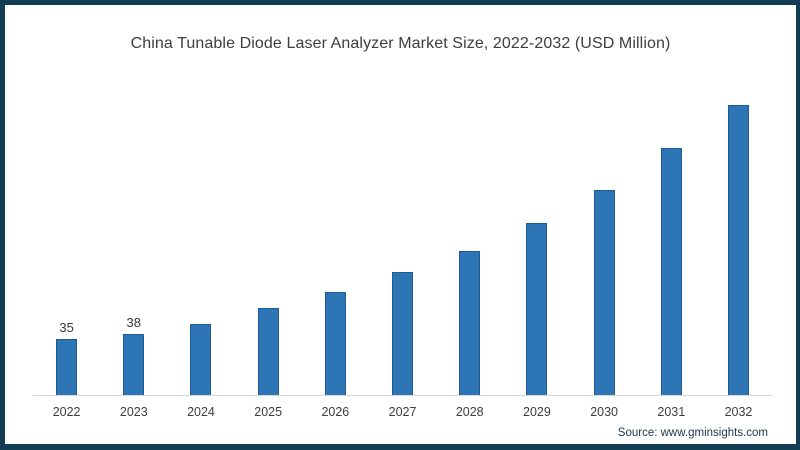 Image resolution: width=800 pixels, height=450 pixels. Describe the element at coordinates (335, 344) in the screenshot. I see `bar-2026` at that location.